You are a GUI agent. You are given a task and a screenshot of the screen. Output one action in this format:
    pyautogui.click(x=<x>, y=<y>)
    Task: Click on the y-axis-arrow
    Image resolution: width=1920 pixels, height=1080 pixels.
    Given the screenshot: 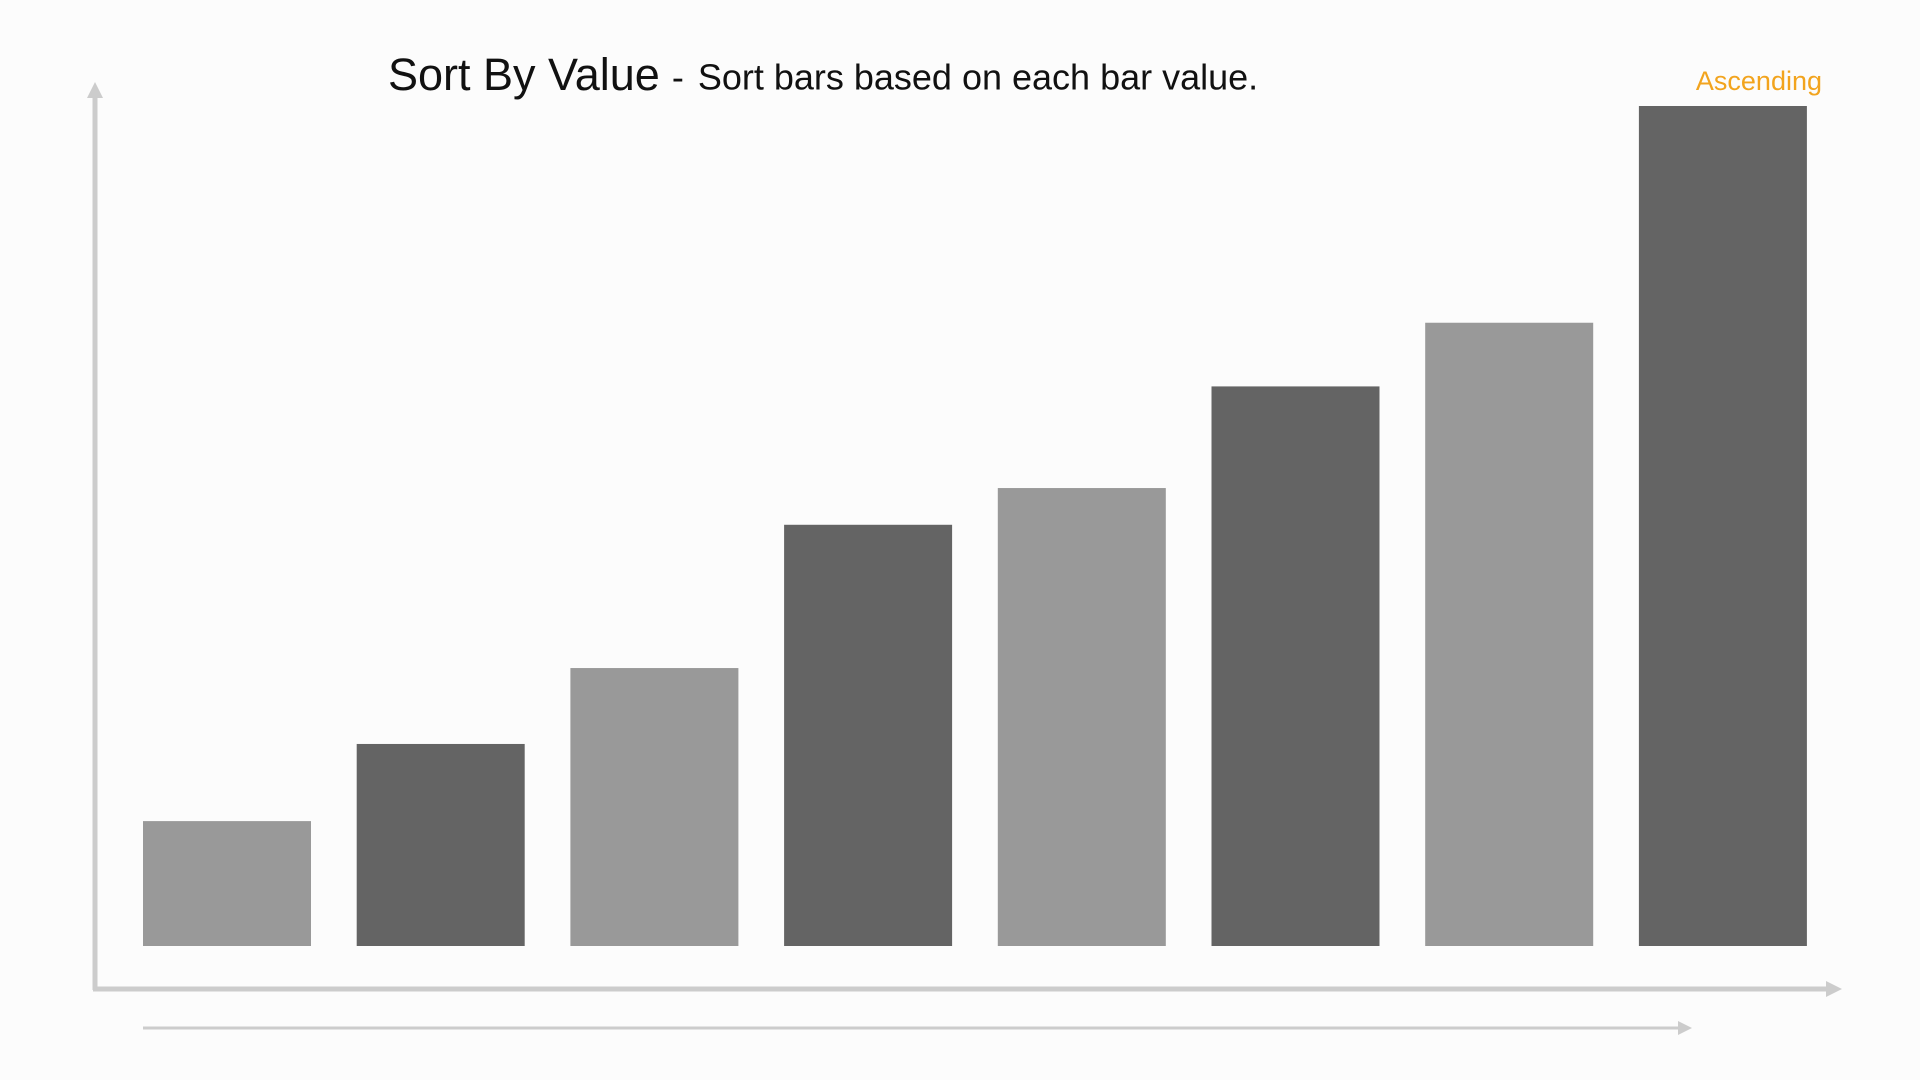 What is the action you would take?
    pyautogui.click(x=95, y=90)
    